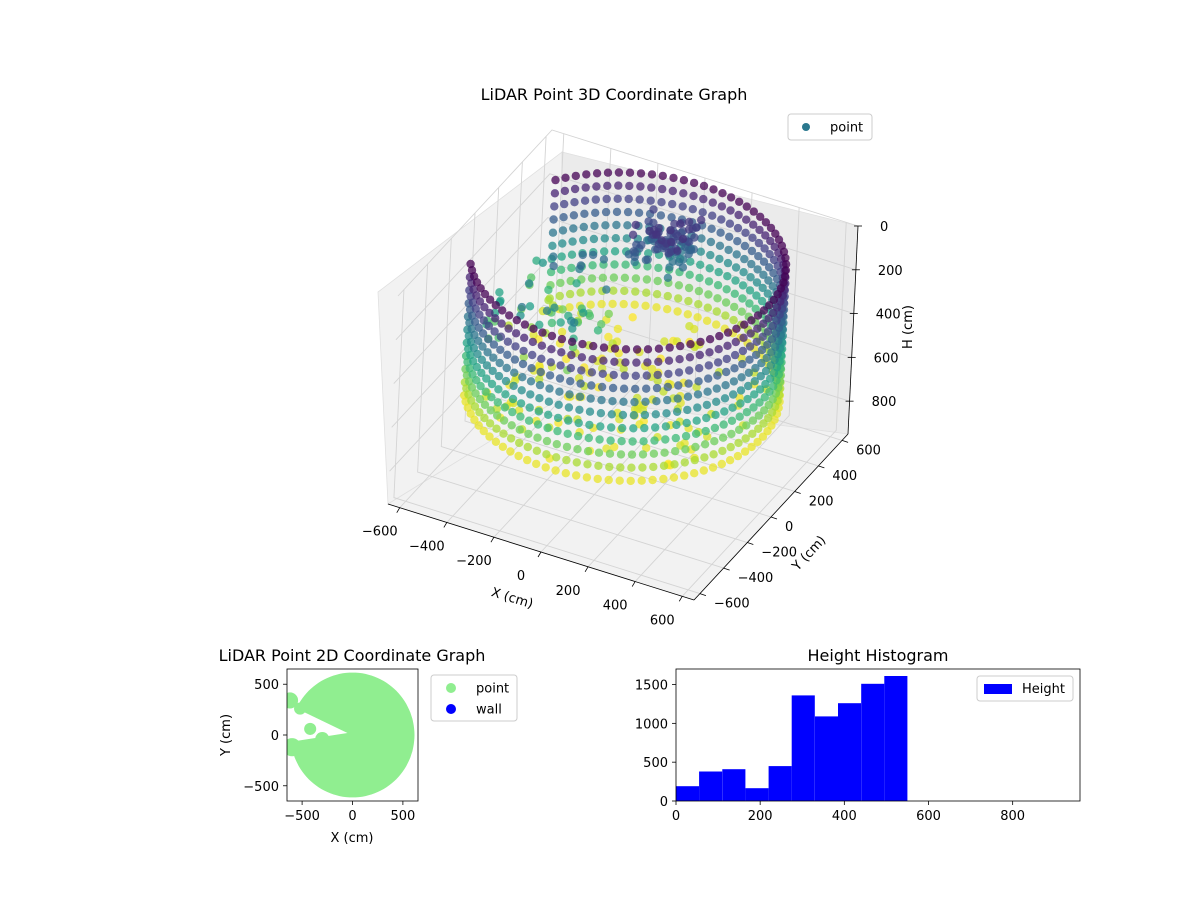 This screenshot has height=900, width=1200. Describe the element at coordinates (261, 787) in the screenshot. I see `y-tick-label-2d: −500` at that location.